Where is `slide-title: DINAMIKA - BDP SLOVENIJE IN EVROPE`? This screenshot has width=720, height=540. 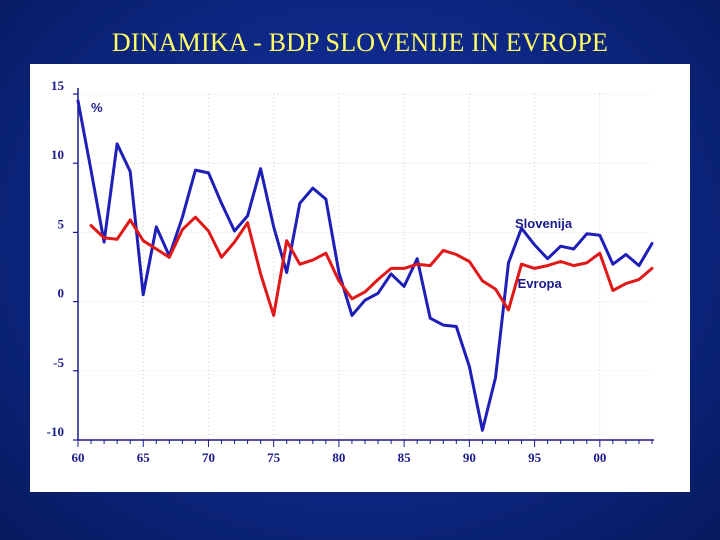 slide-title: DINAMIKA - BDP SLOVENIJE IN EVROPE is located at coordinates (360, 42).